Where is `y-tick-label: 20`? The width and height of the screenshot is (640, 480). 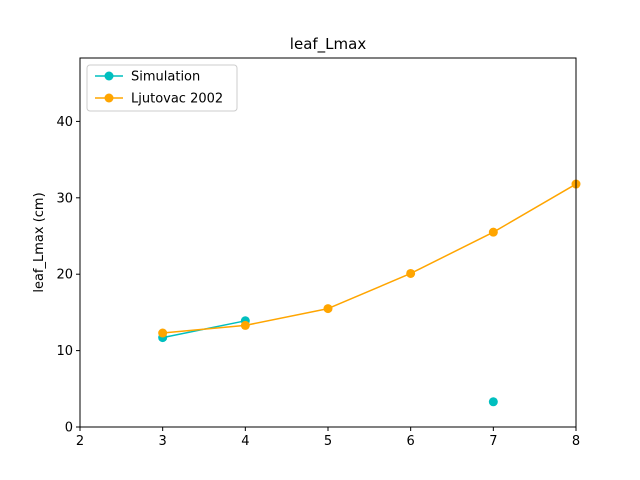 y-tick-label: 20 is located at coordinates (64, 275).